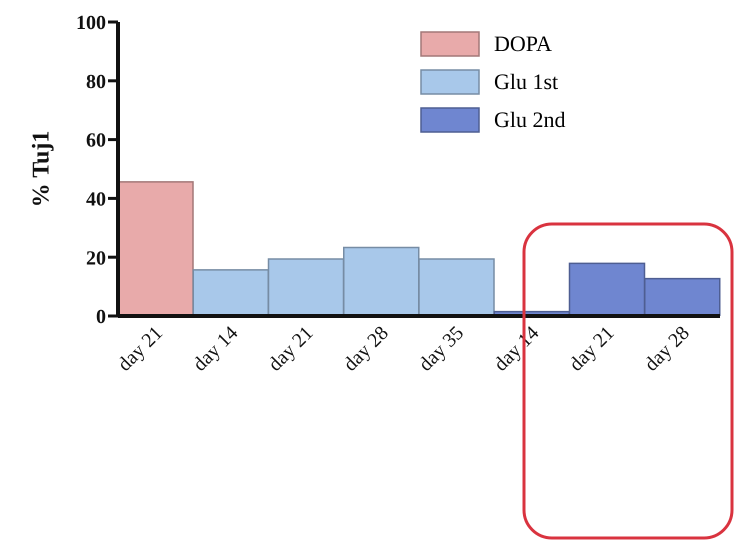 This screenshot has width=735, height=544. Describe the element at coordinates (96, 141) in the screenshot. I see `y-tick-label: 60` at that location.